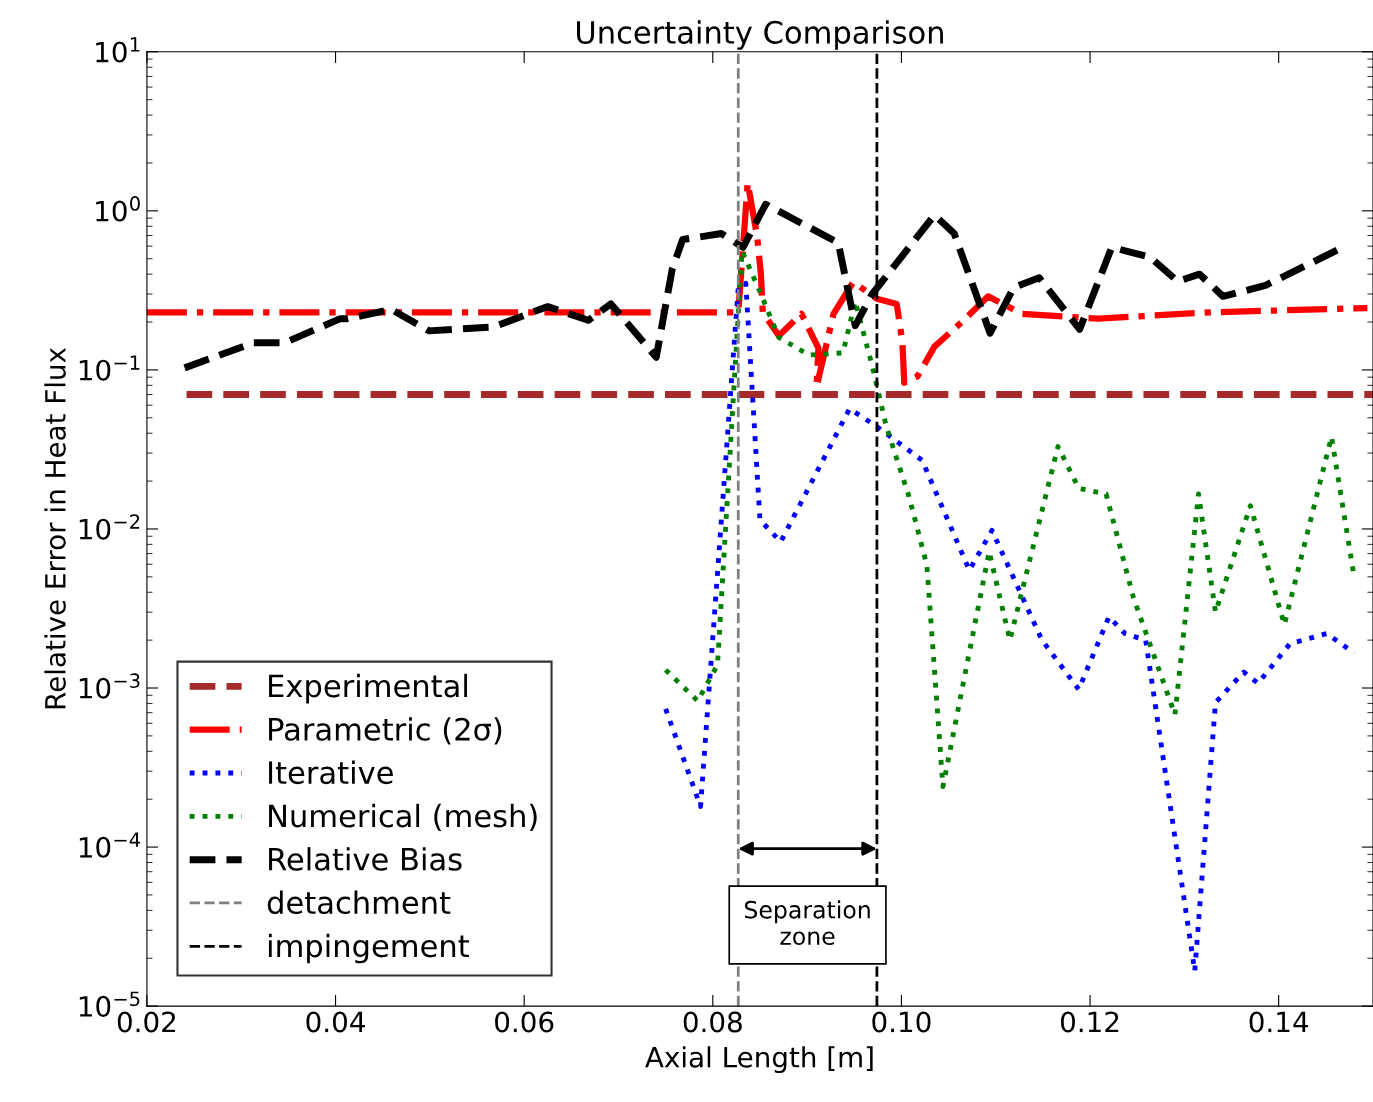 This screenshot has width=1373, height=1102. Describe the element at coordinates (385, 731) in the screenshot. I see `legend-label: Parametric (2σ)` at that location.